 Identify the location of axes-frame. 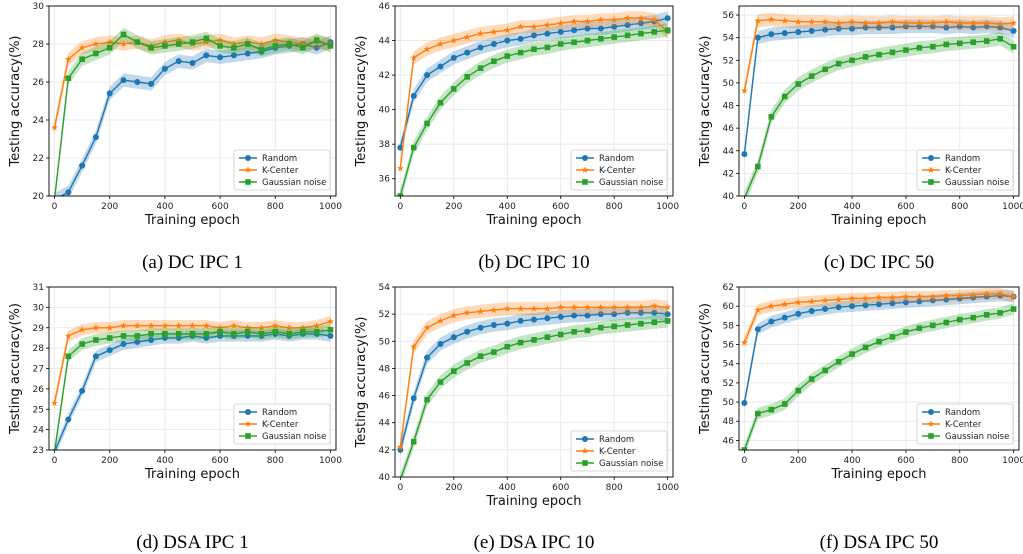
(879, 101).